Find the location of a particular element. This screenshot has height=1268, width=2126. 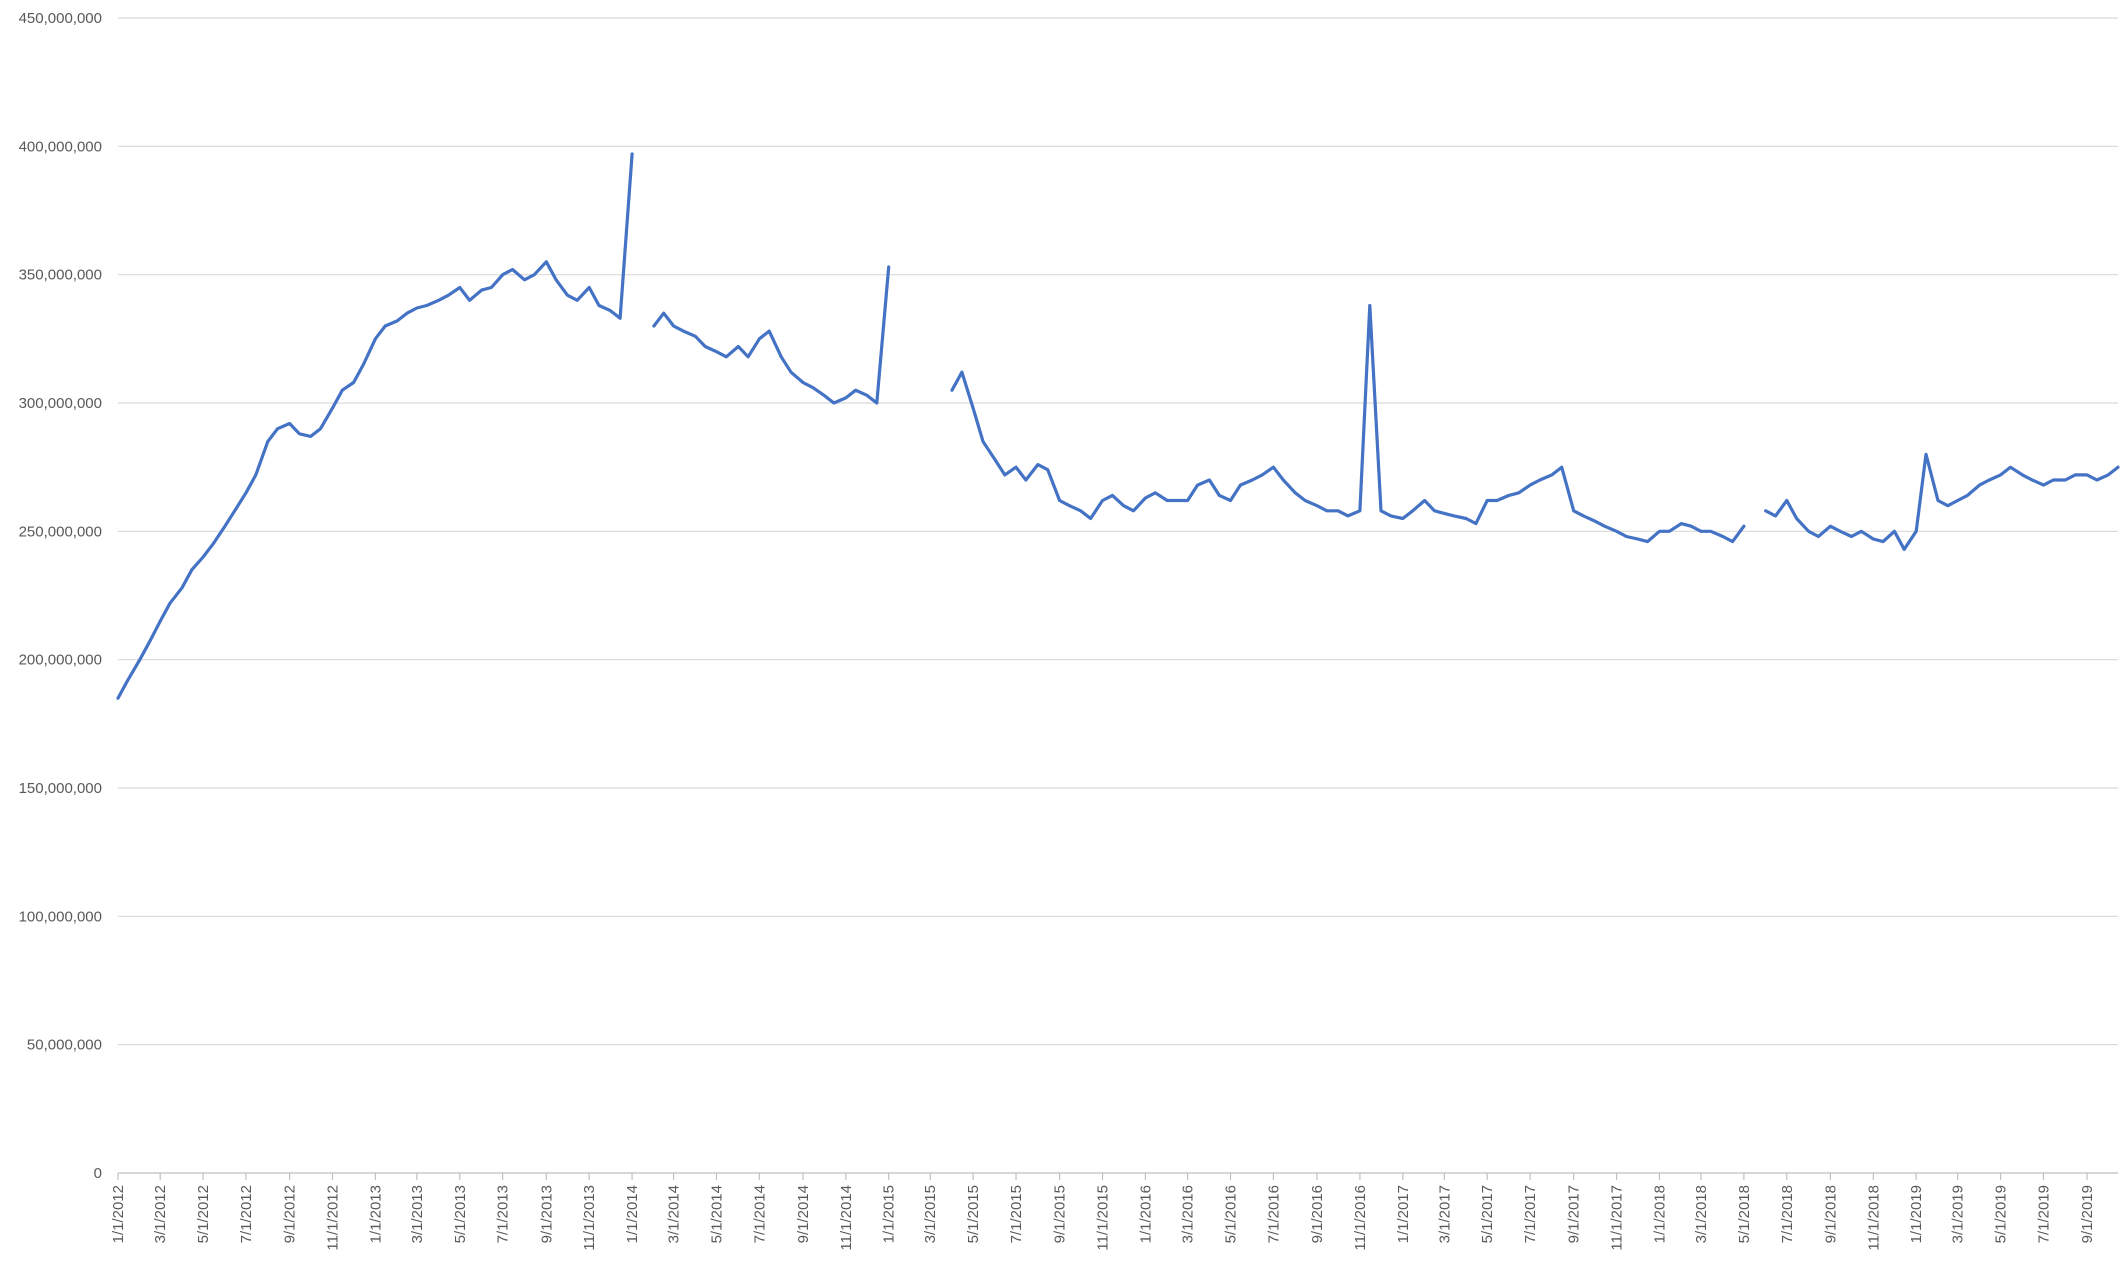

x-tick-label: 3/1/2014 is located at coordinates (674, 1214).